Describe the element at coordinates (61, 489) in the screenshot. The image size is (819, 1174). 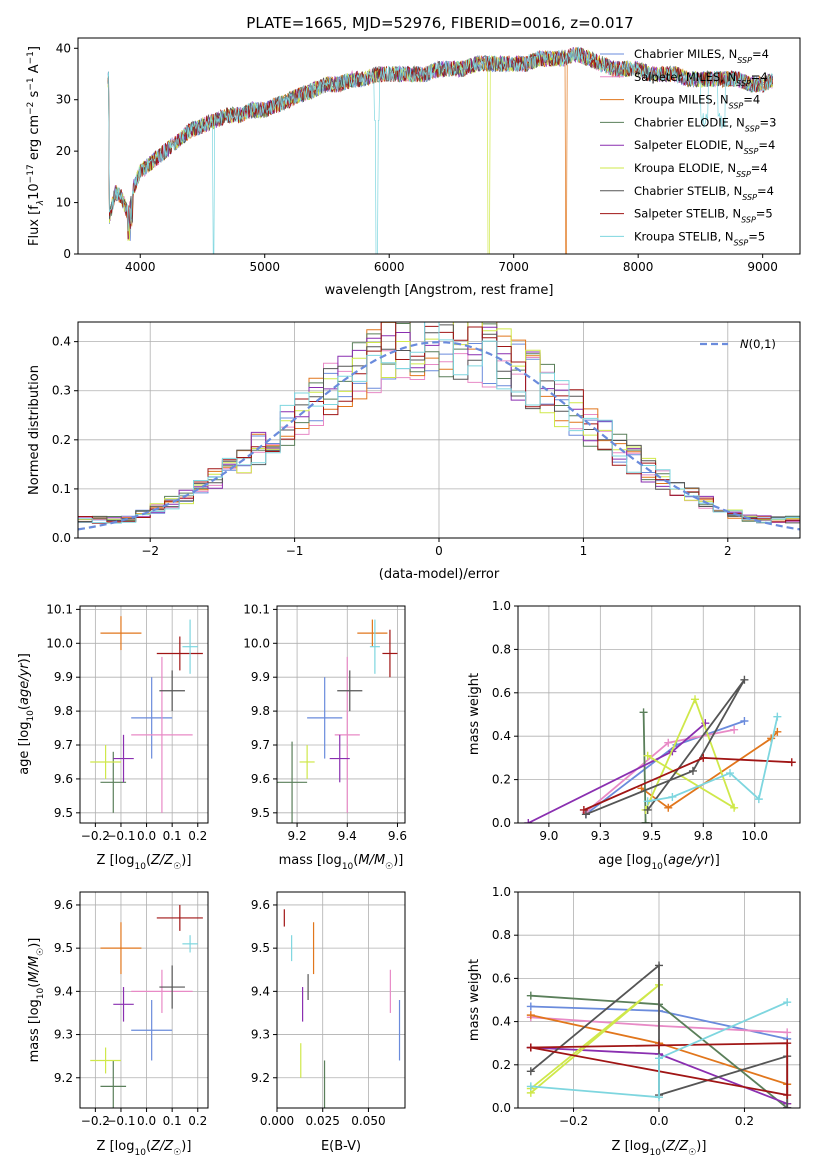
I see `y-tick-label: 0.1` at that location.